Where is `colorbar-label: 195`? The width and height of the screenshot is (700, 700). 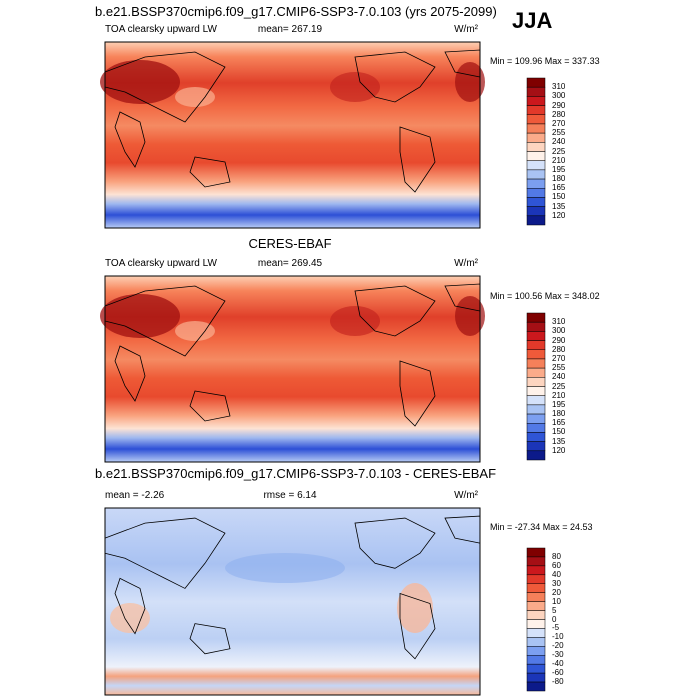 colorbar-label: 195 is located at coordinates (559, 169).